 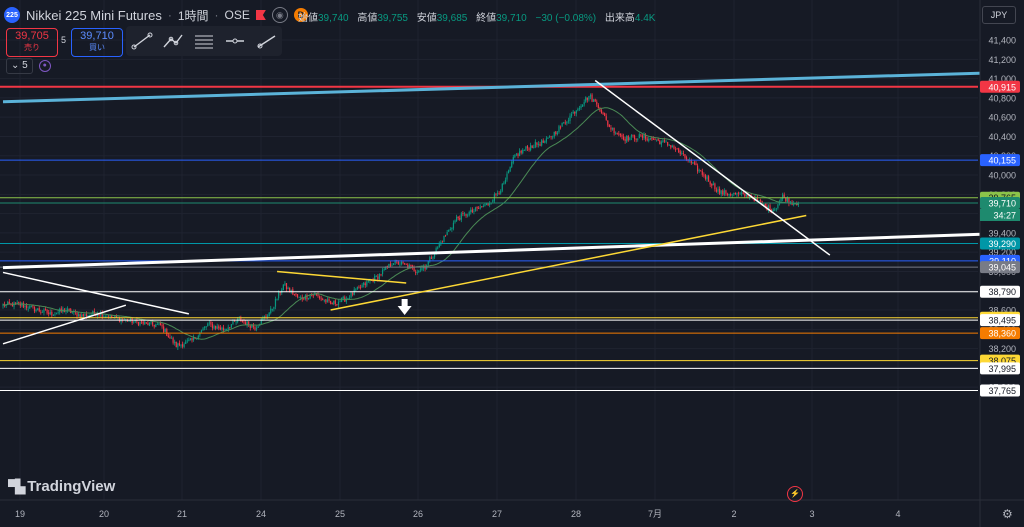 I want to click on eye-icon: ◉, so click(x=279, y=15).